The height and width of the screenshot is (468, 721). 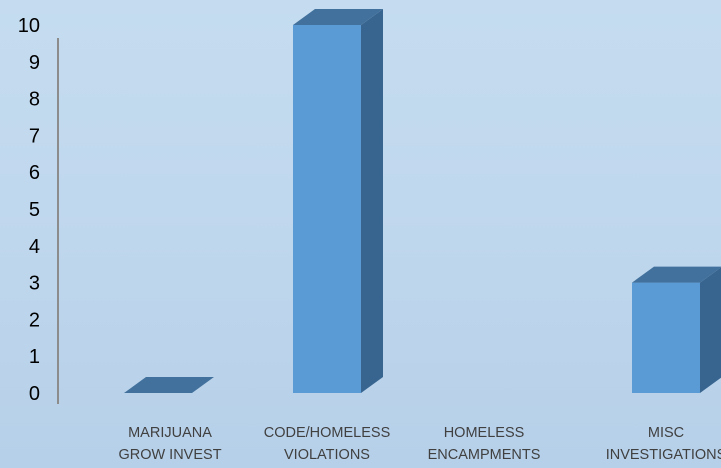 I want to click on y-tick-label: 1, so click(x=34, y=357).